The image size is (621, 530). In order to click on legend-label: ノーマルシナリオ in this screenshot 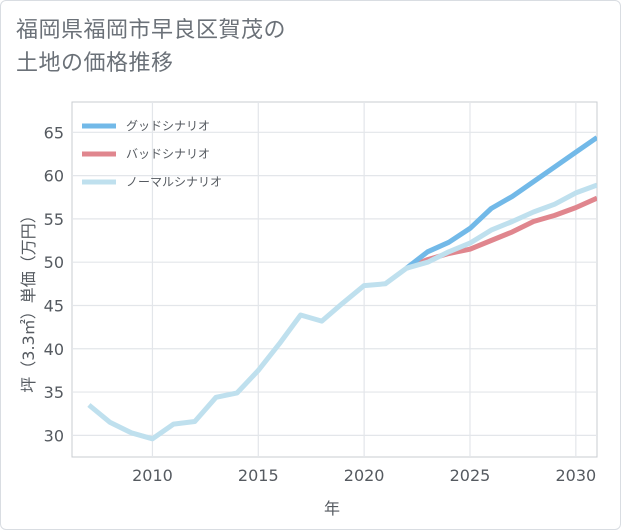, I will do `click(174, 182)`.